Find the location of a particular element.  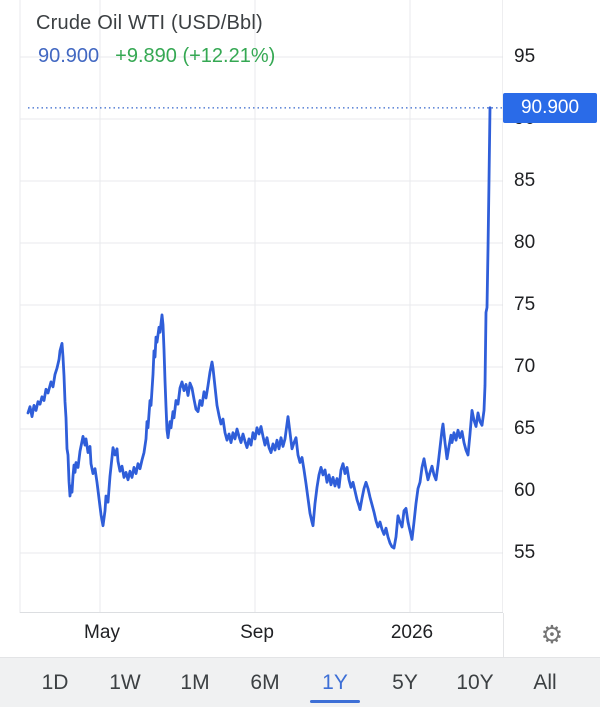

y-axis-label: 70 is located at coordinates (525, 366).